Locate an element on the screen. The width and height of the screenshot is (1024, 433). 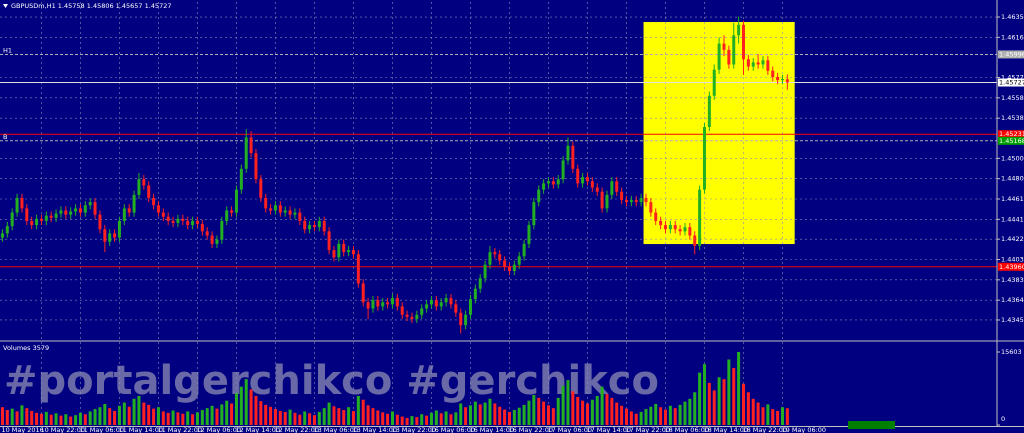
price-tag is located at coordinates (1011, 134).